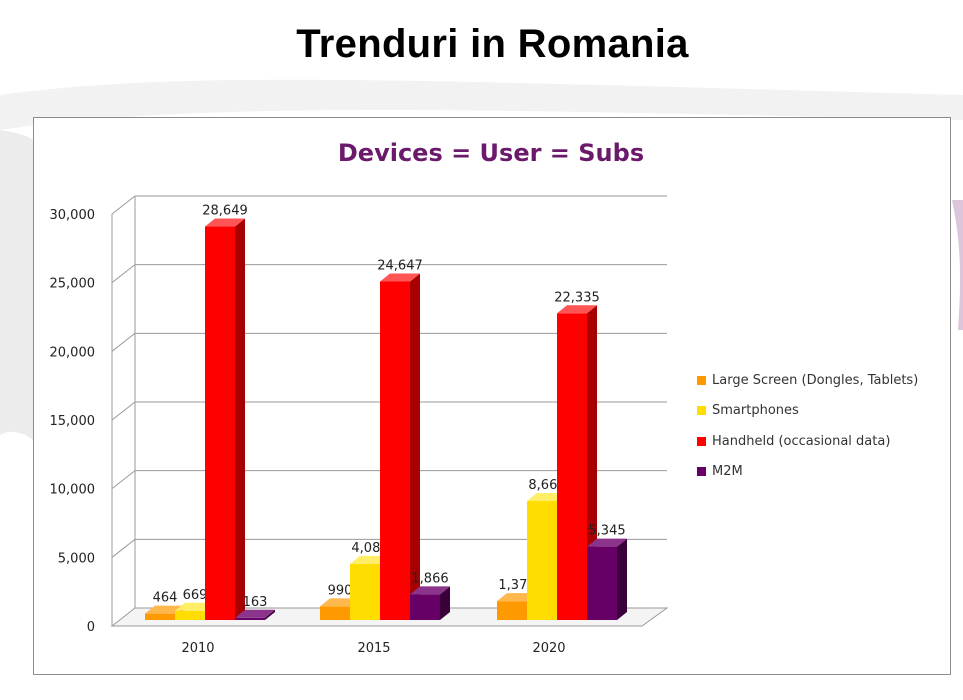 The image size is (963, 700). I want to click on legend-item: M2M, so click(807, 472).